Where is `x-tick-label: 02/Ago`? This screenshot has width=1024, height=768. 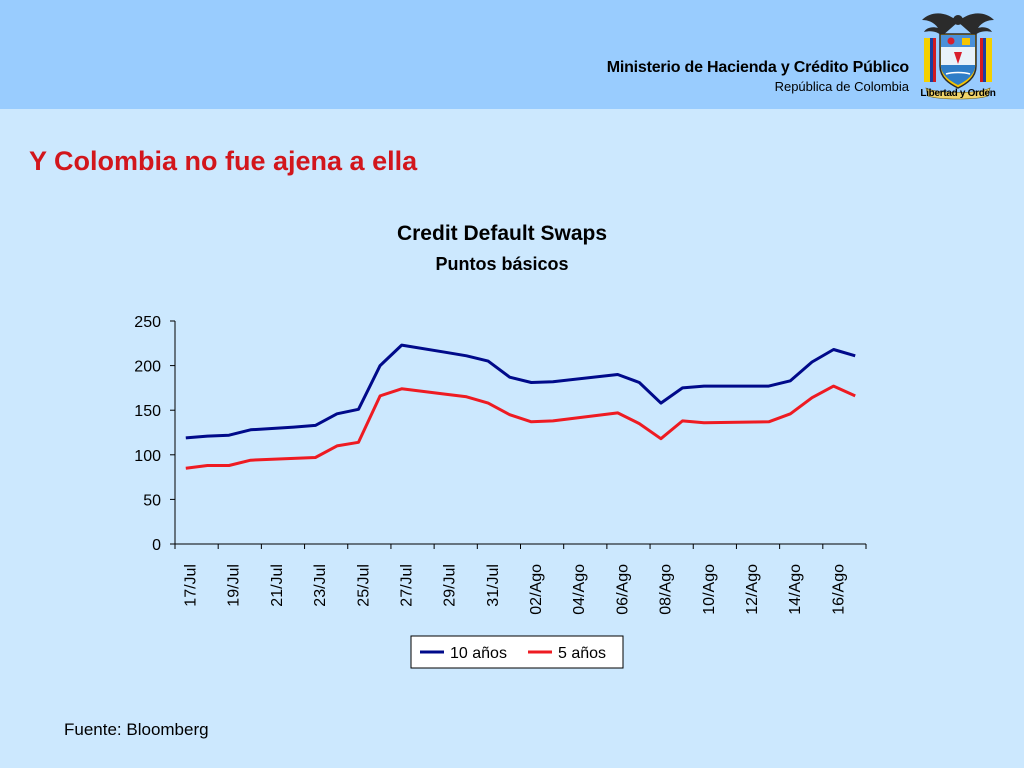
x-tick-label: 02/Ago is located at coordinates (536, 589).